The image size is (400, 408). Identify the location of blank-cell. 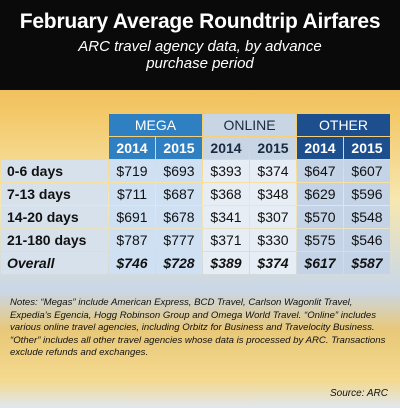
(54, 136).